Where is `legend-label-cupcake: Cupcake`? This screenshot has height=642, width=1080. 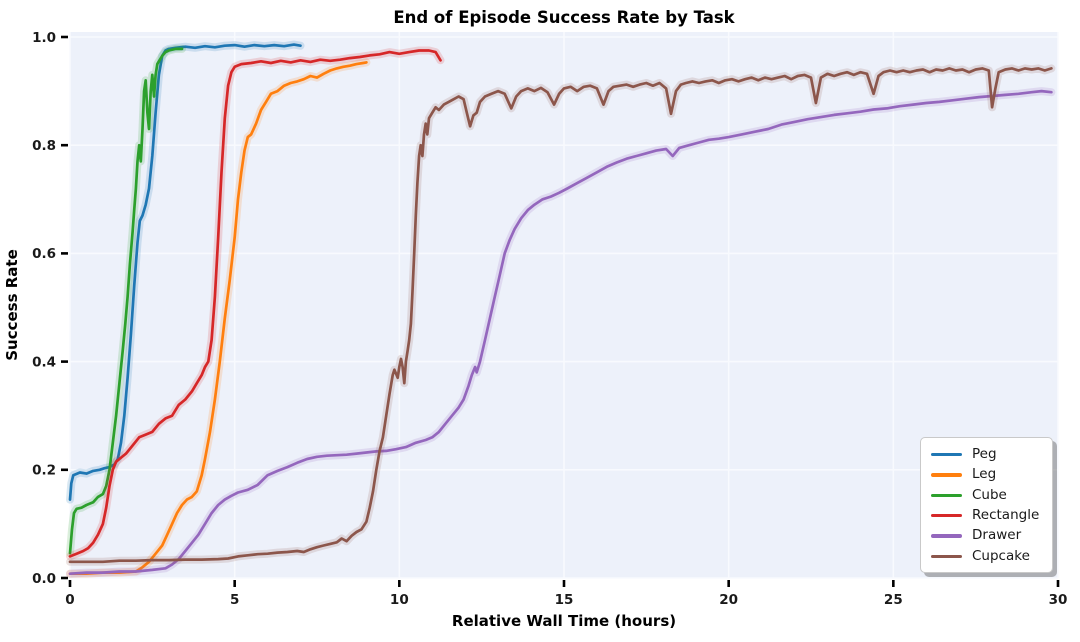
legend-label-cupcake: Cupcake is located at coordinates (1001, 555).